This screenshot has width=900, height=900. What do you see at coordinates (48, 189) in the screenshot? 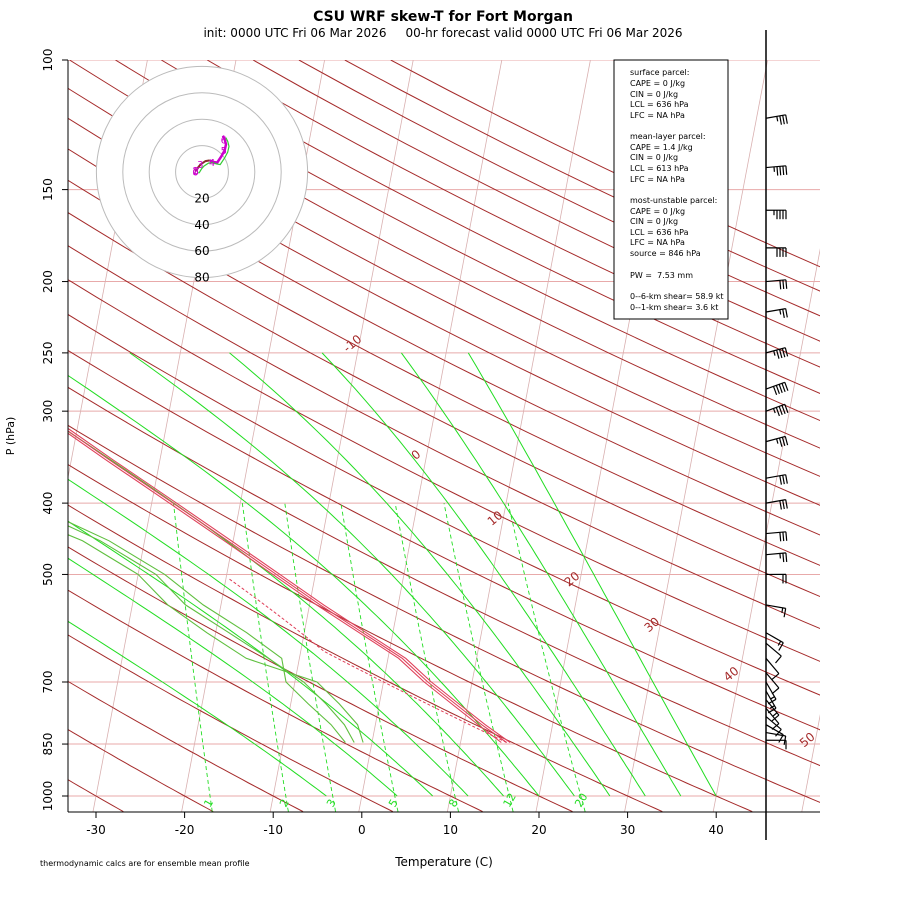
I see `y-tick-label: 150` at bounding box center [48, 189].